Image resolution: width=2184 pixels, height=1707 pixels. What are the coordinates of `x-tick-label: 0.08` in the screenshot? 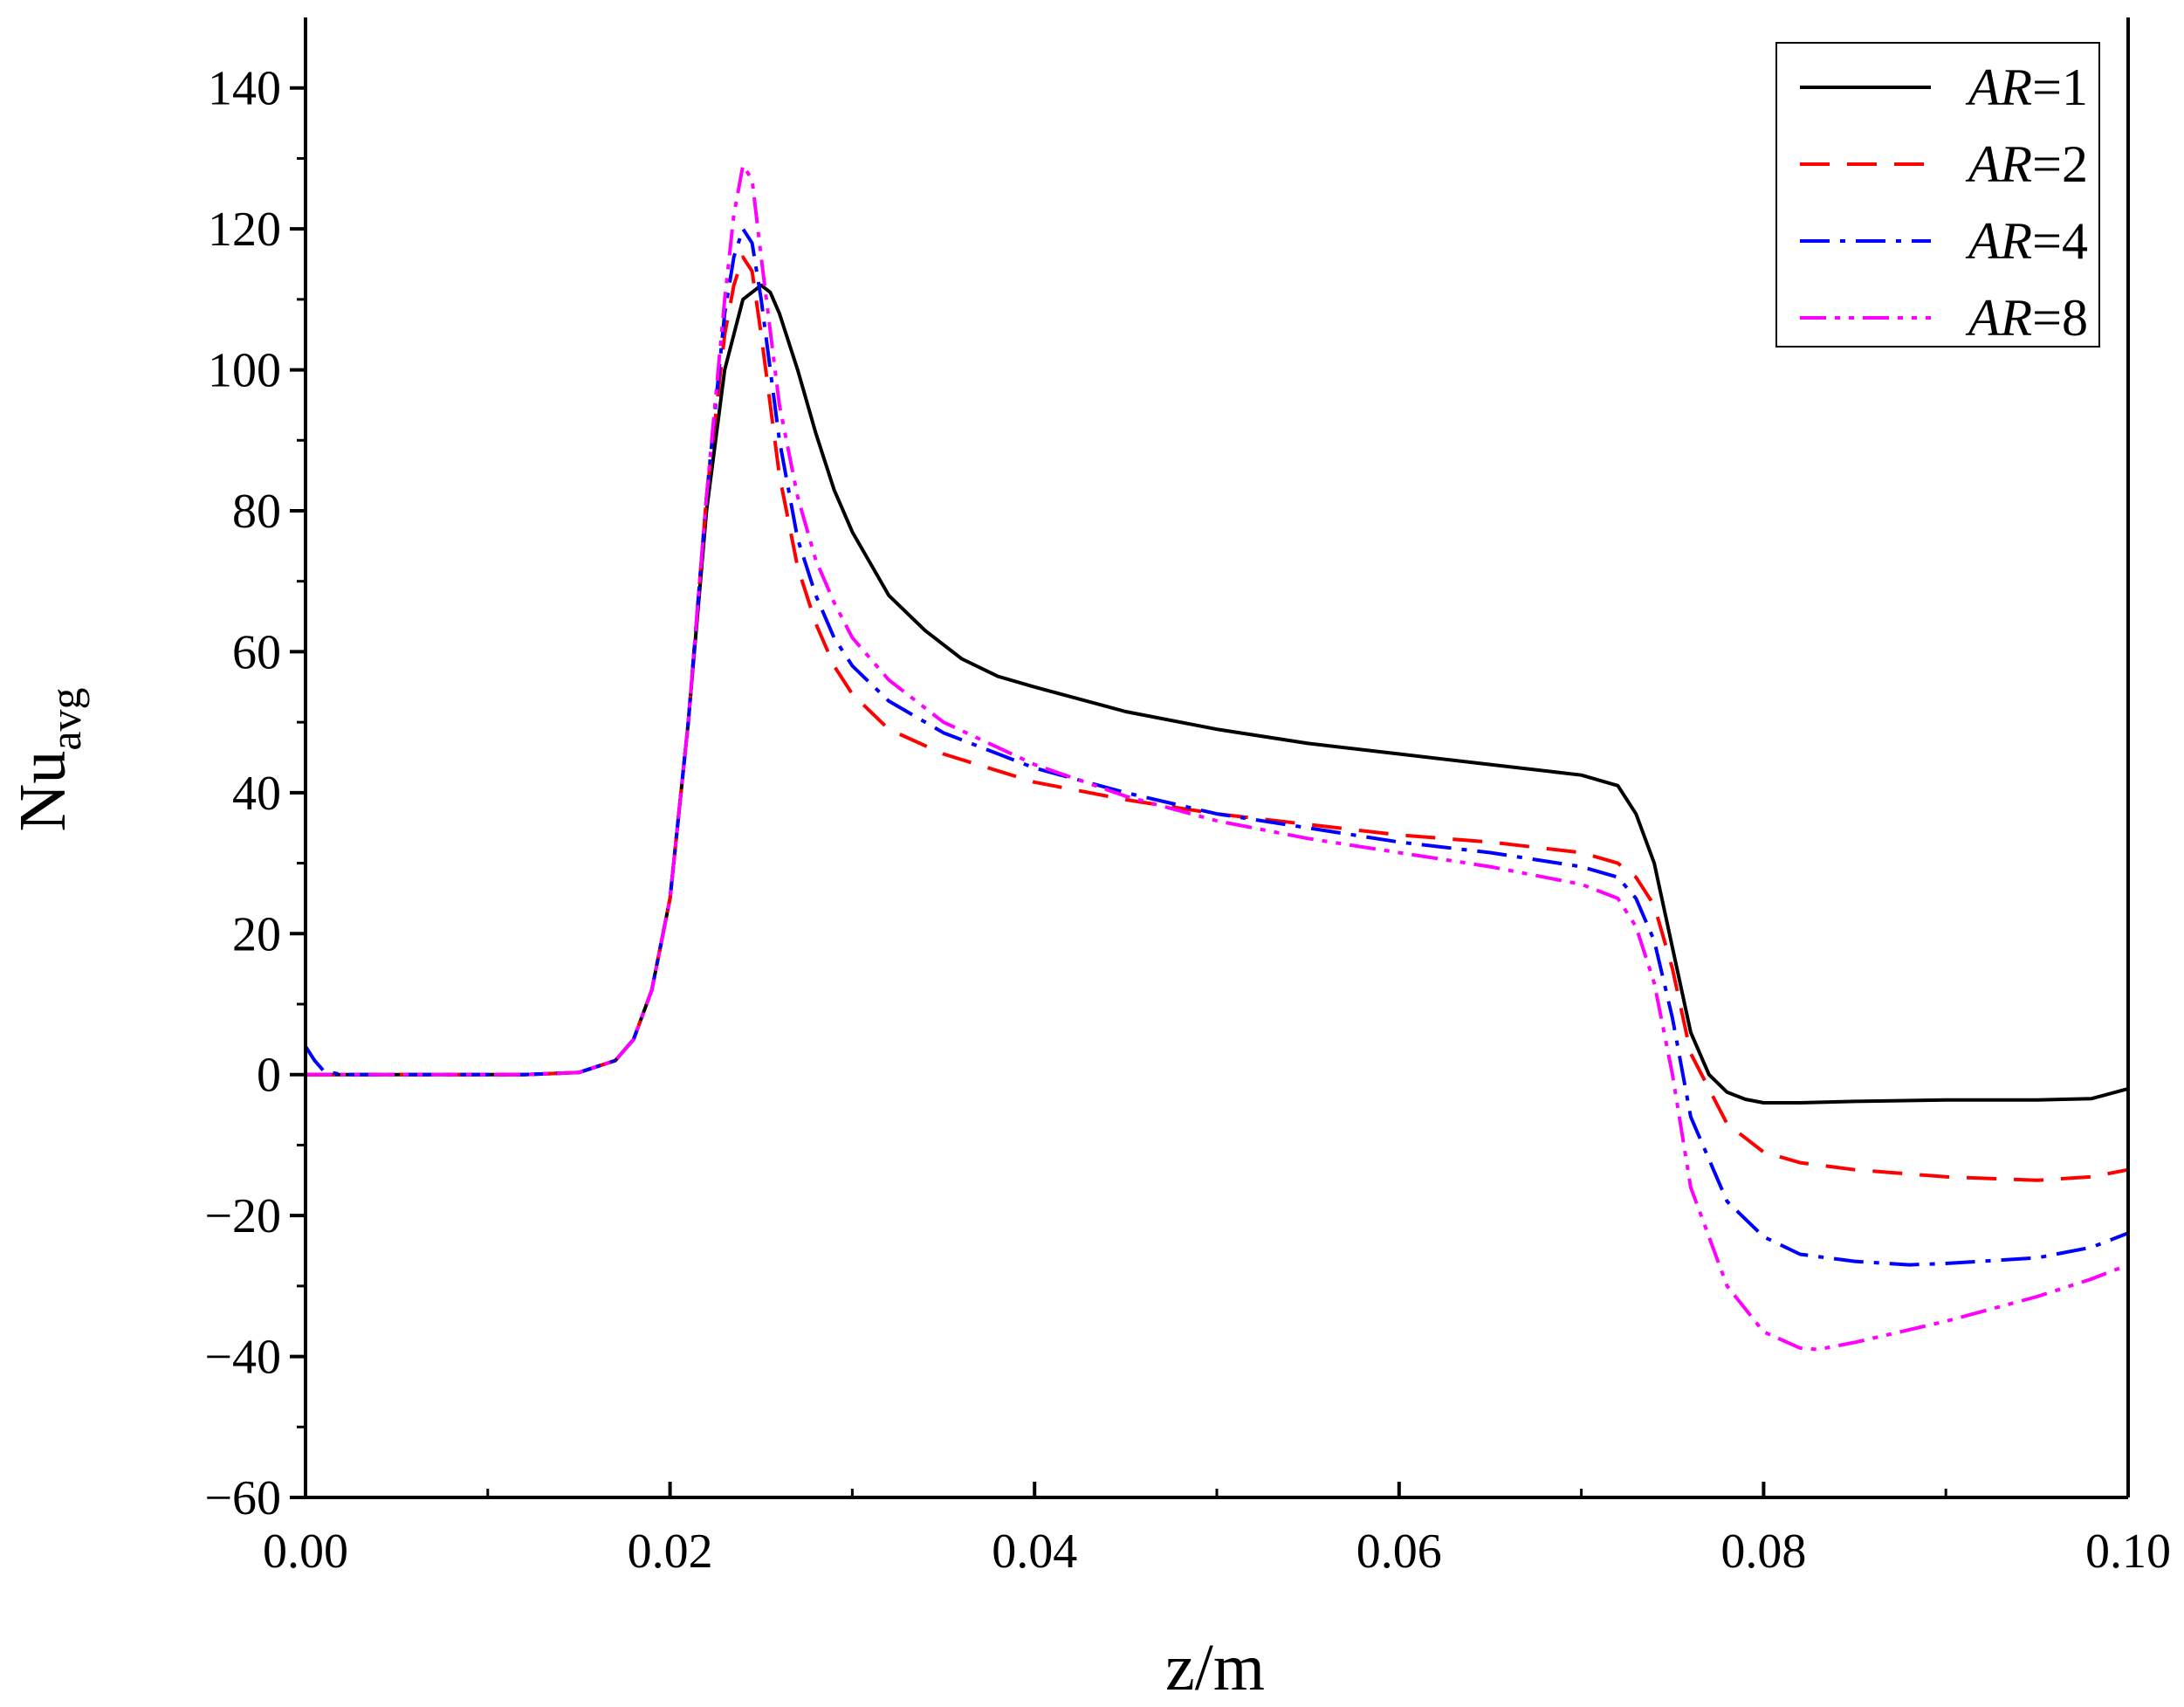 It's located at (1763, 1552).